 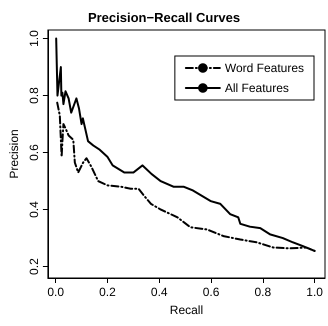 What do you see at coordinates (107, 292) in the screenshot?
I see `x-tick-label: 0.2` at bounding box center [107, 292].